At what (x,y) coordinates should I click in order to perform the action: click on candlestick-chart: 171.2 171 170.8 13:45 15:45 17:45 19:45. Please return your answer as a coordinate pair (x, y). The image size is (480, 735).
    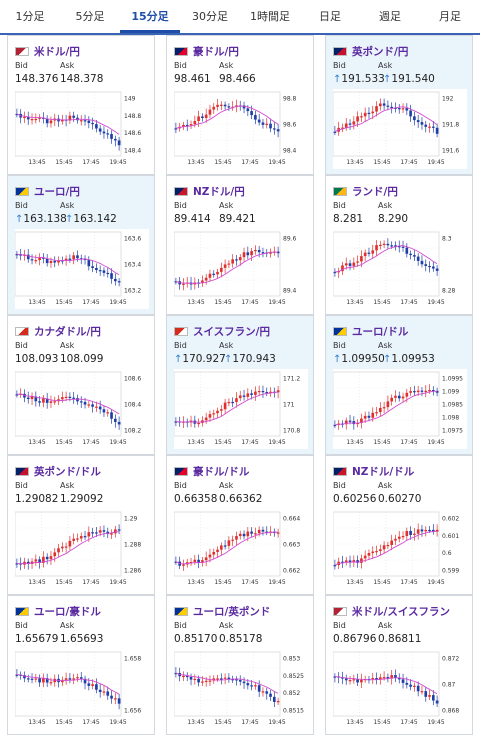
    Looking at the image, I should click on (241, 409).